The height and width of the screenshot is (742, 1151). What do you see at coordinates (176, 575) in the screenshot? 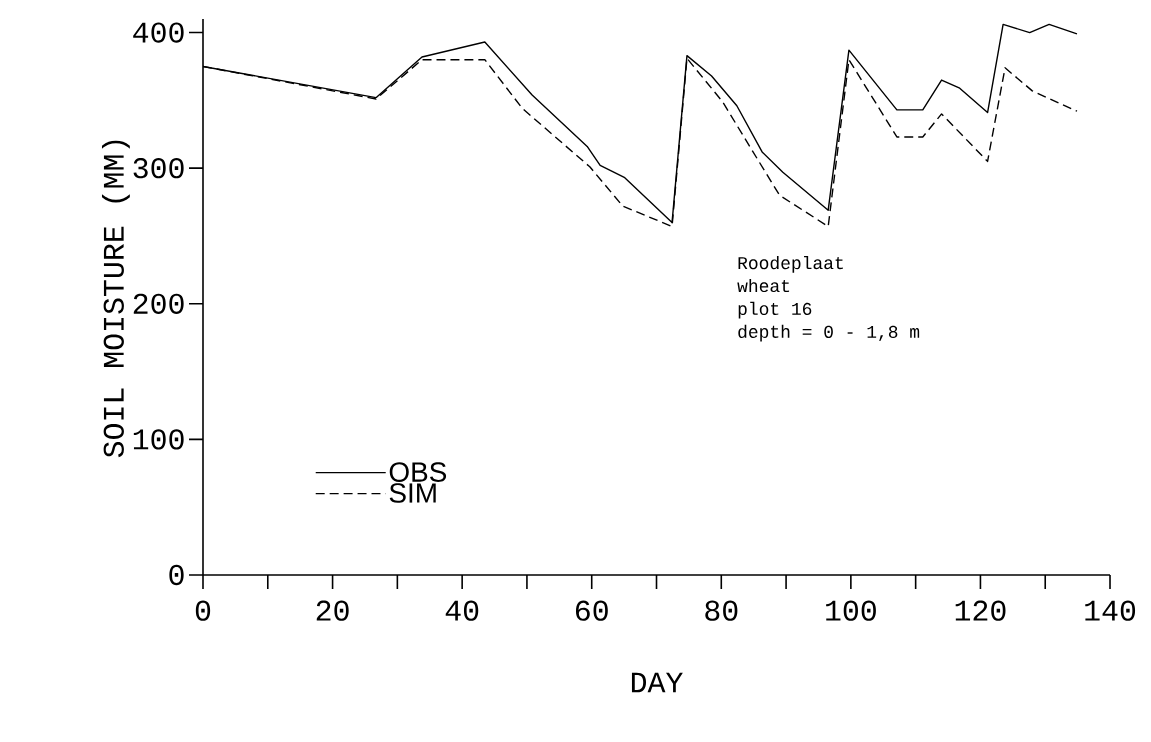
I see `y-tick-label: 0` at bounding box center [176, 575].